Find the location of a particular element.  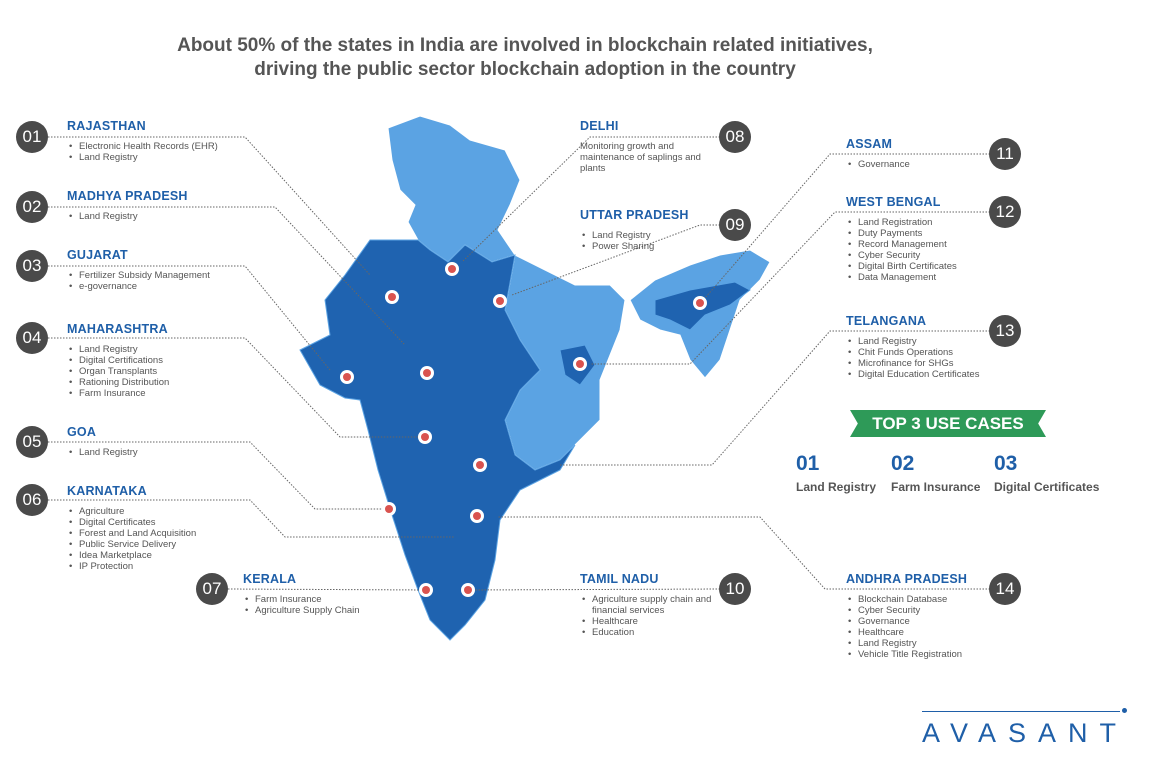

pin-delhi is located at coordinates (452, 269).